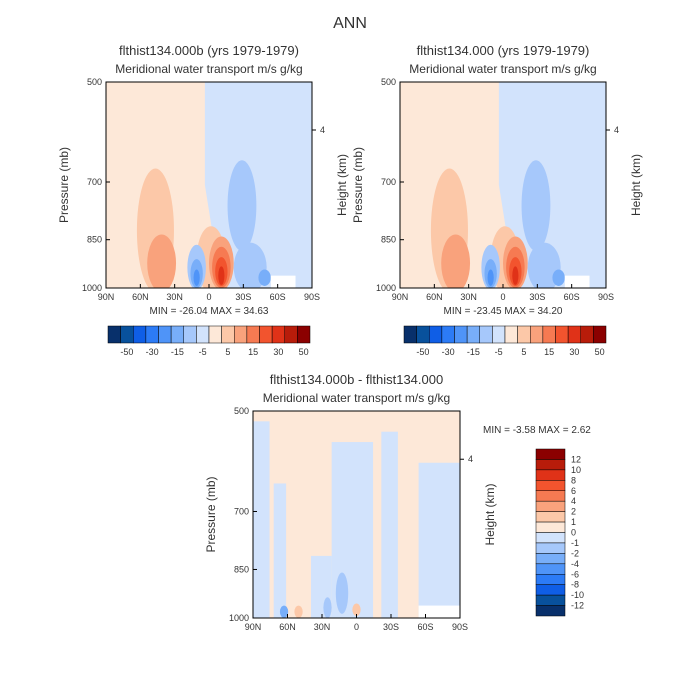 The width and height of the screenshot is (700, 700). Describe the element at coordinates (573, 501) in the screenshot. I see `diff-colorbar-label: 4` at that location.